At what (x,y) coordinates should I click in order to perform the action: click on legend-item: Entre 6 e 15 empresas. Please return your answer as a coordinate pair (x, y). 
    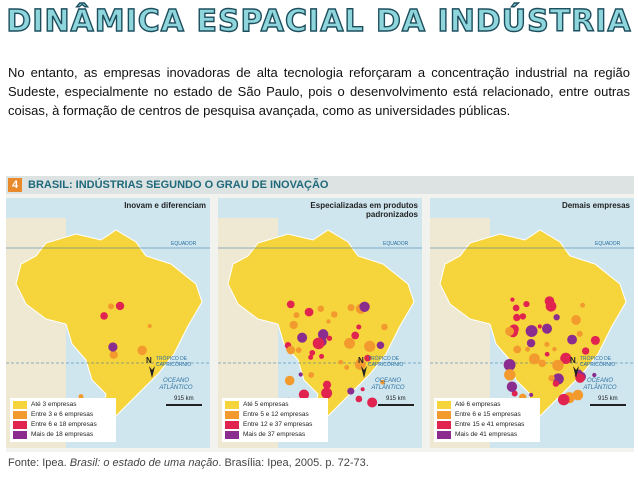
    Looking at the image, I should click on (487, 415).